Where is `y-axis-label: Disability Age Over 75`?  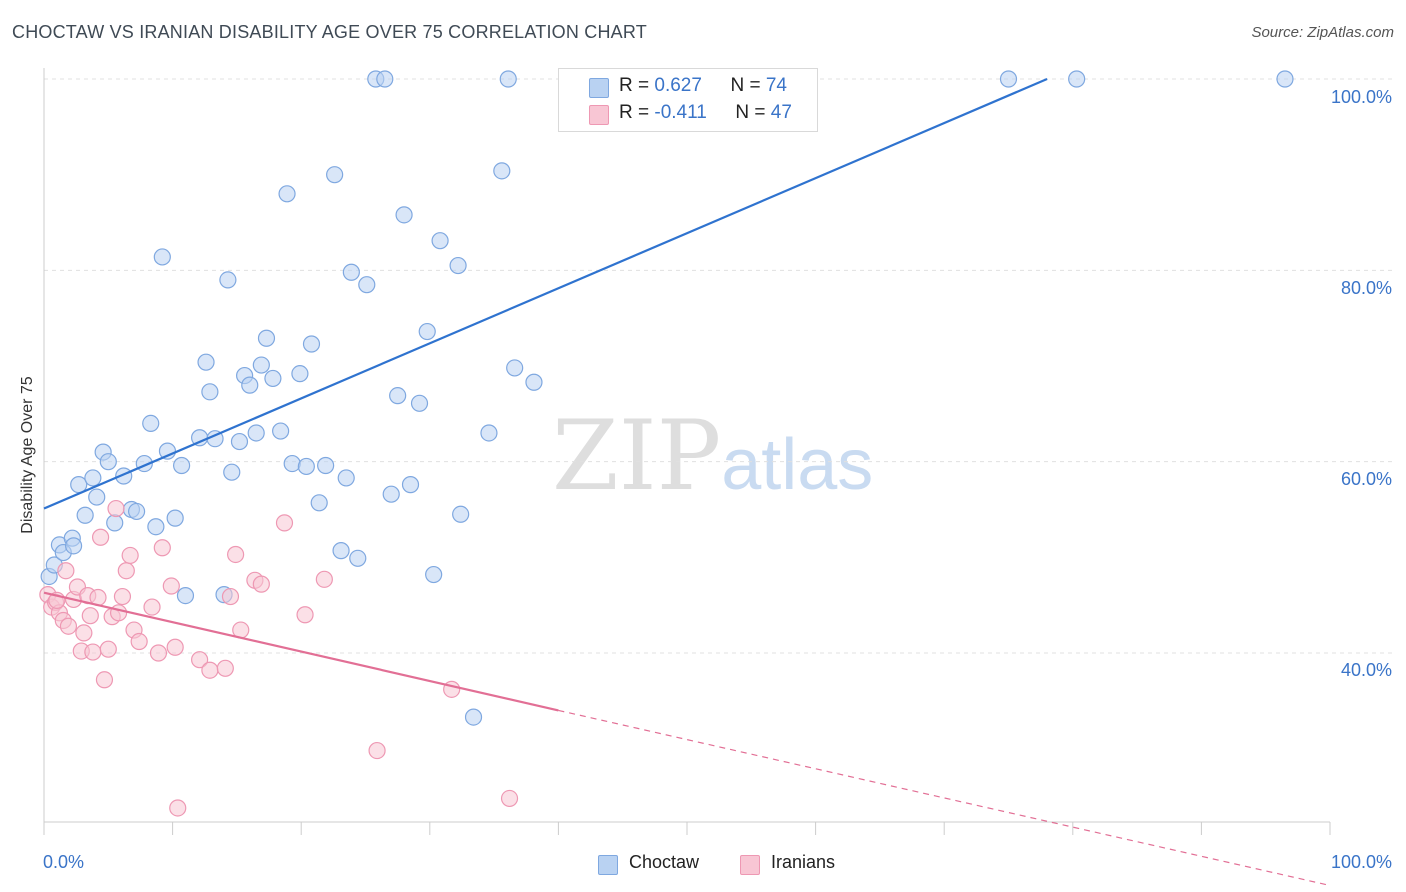
y-axis-label: Disability Age Over 75 is located at coordinates (27, 455).